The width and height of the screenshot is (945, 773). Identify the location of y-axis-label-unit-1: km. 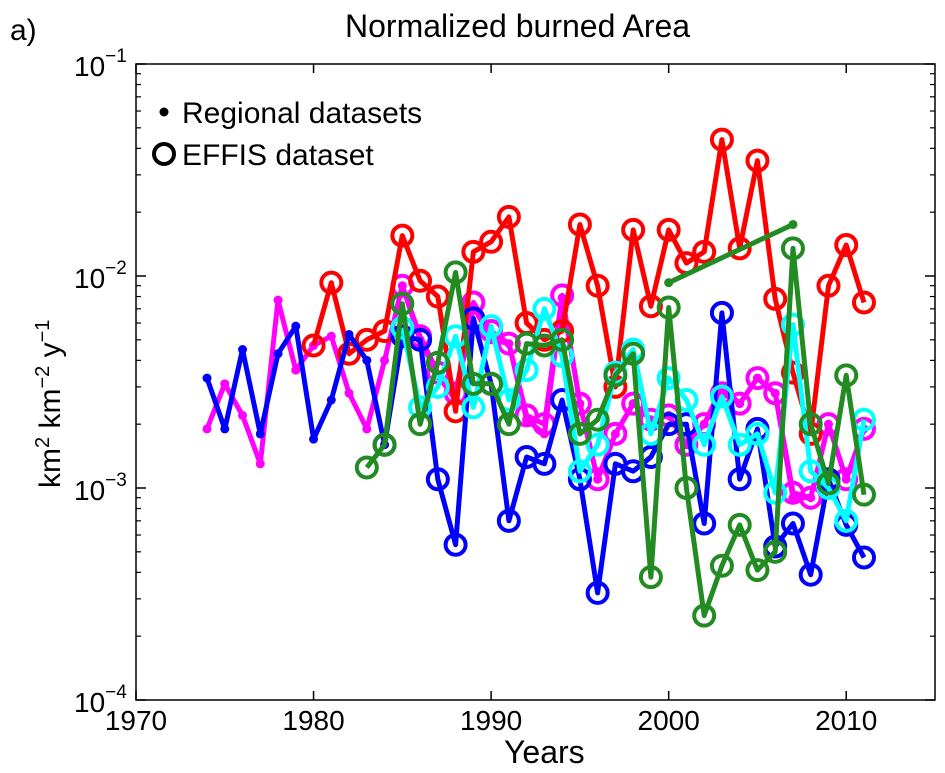
(50, 468).